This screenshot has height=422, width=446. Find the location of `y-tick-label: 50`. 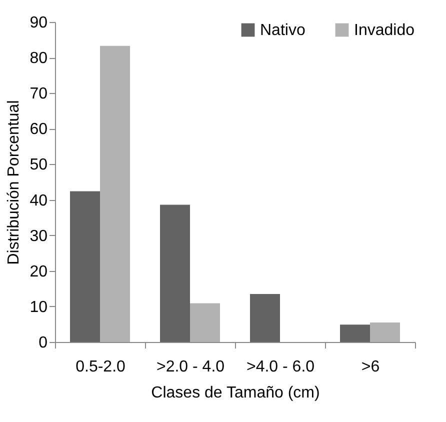

y-tick-label: 50 is located at coordinates (39, 165).